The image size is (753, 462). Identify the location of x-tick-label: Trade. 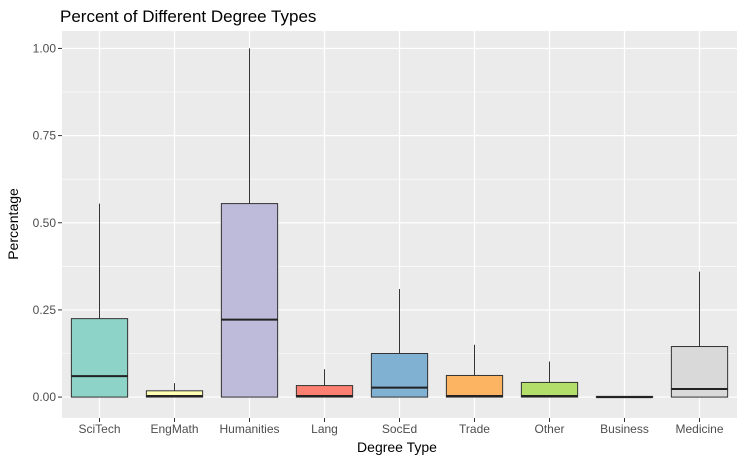
(474, 429).